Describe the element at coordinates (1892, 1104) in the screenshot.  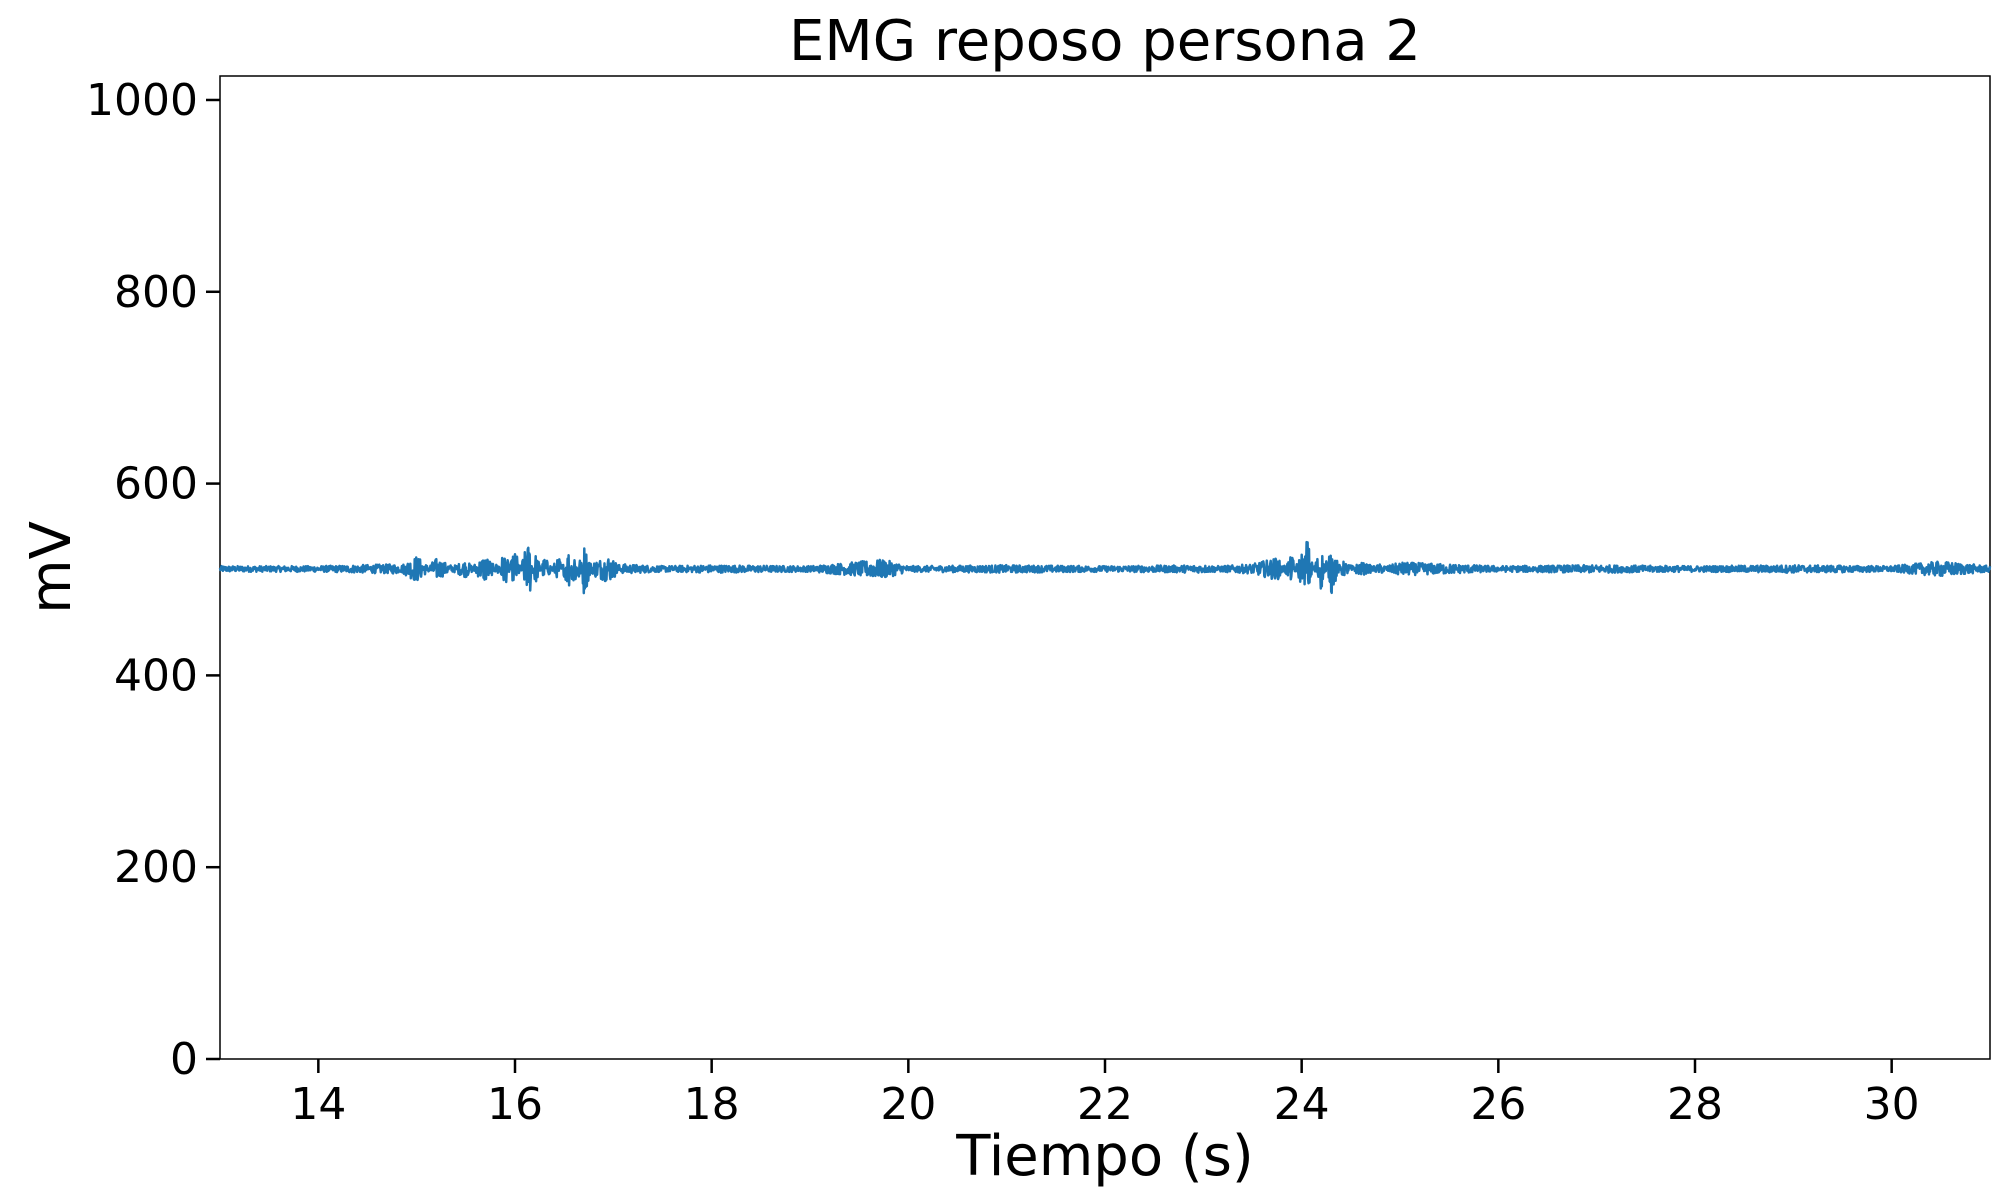
I see `x-tick-label: 30` at that location.